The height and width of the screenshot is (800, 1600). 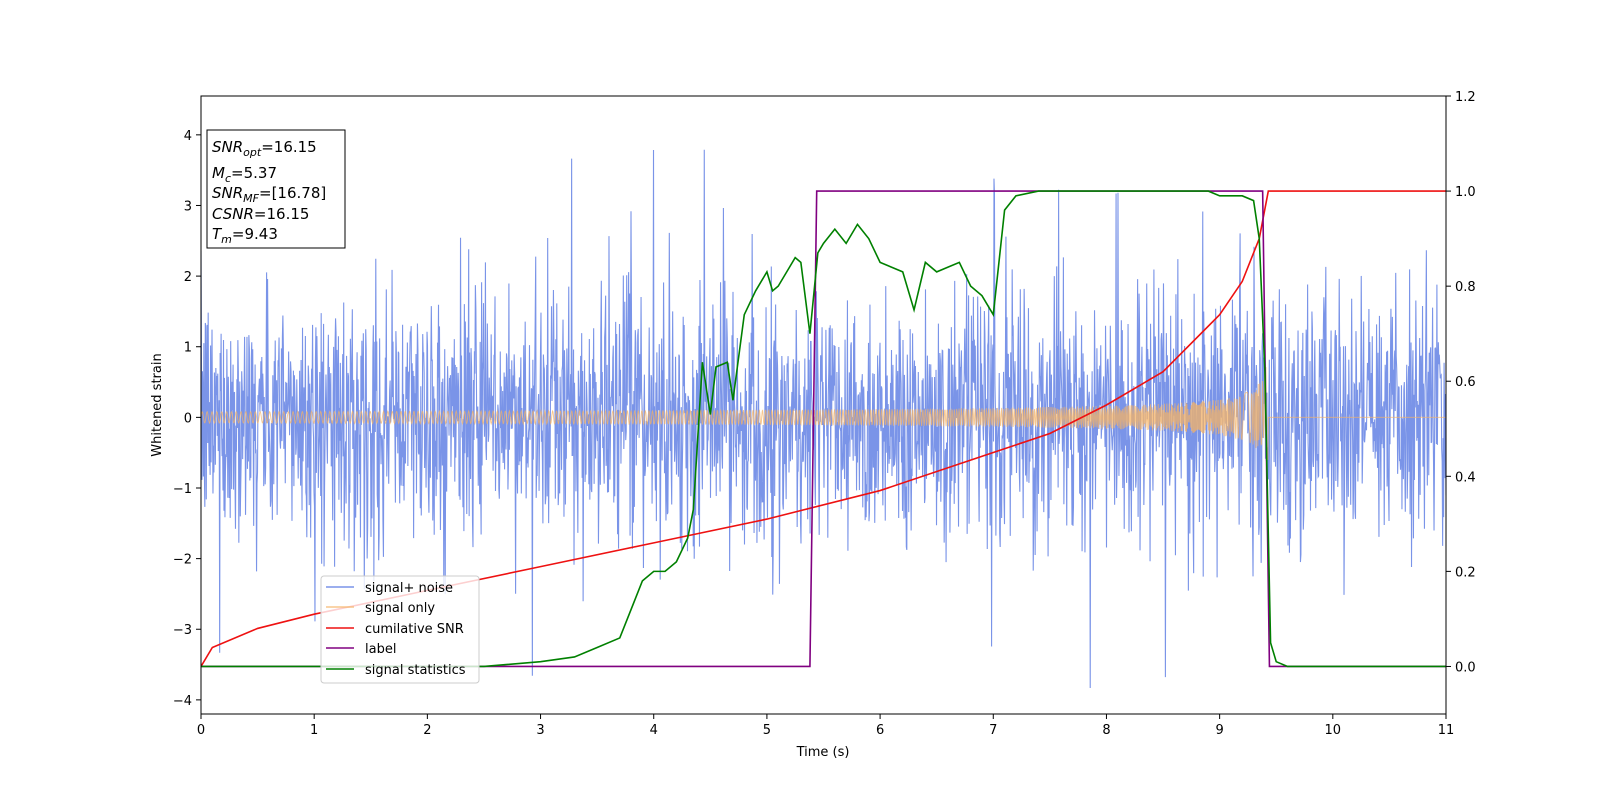 What do you see at coordinates (1465, 477) in the screenshot?
I see `y-right-tick-label: 0.4` at bounding box center [1465, 477].